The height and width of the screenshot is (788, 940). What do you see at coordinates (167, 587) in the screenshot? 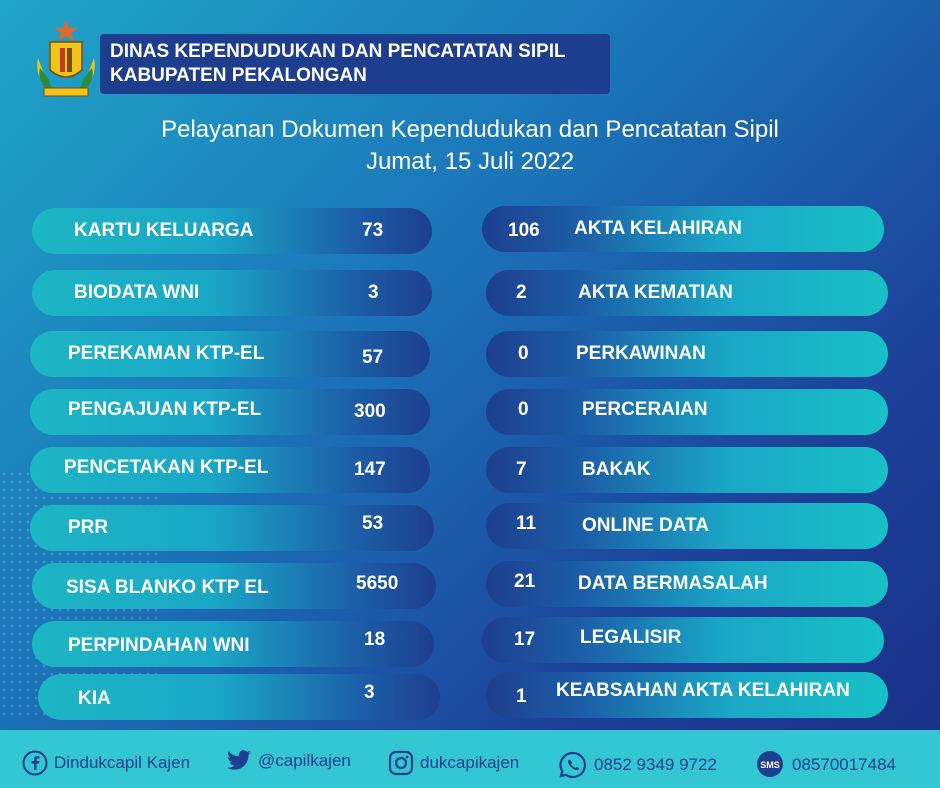
I see `service-label: SISA BLANKO KTP EL` at bounding box center [167, 587].